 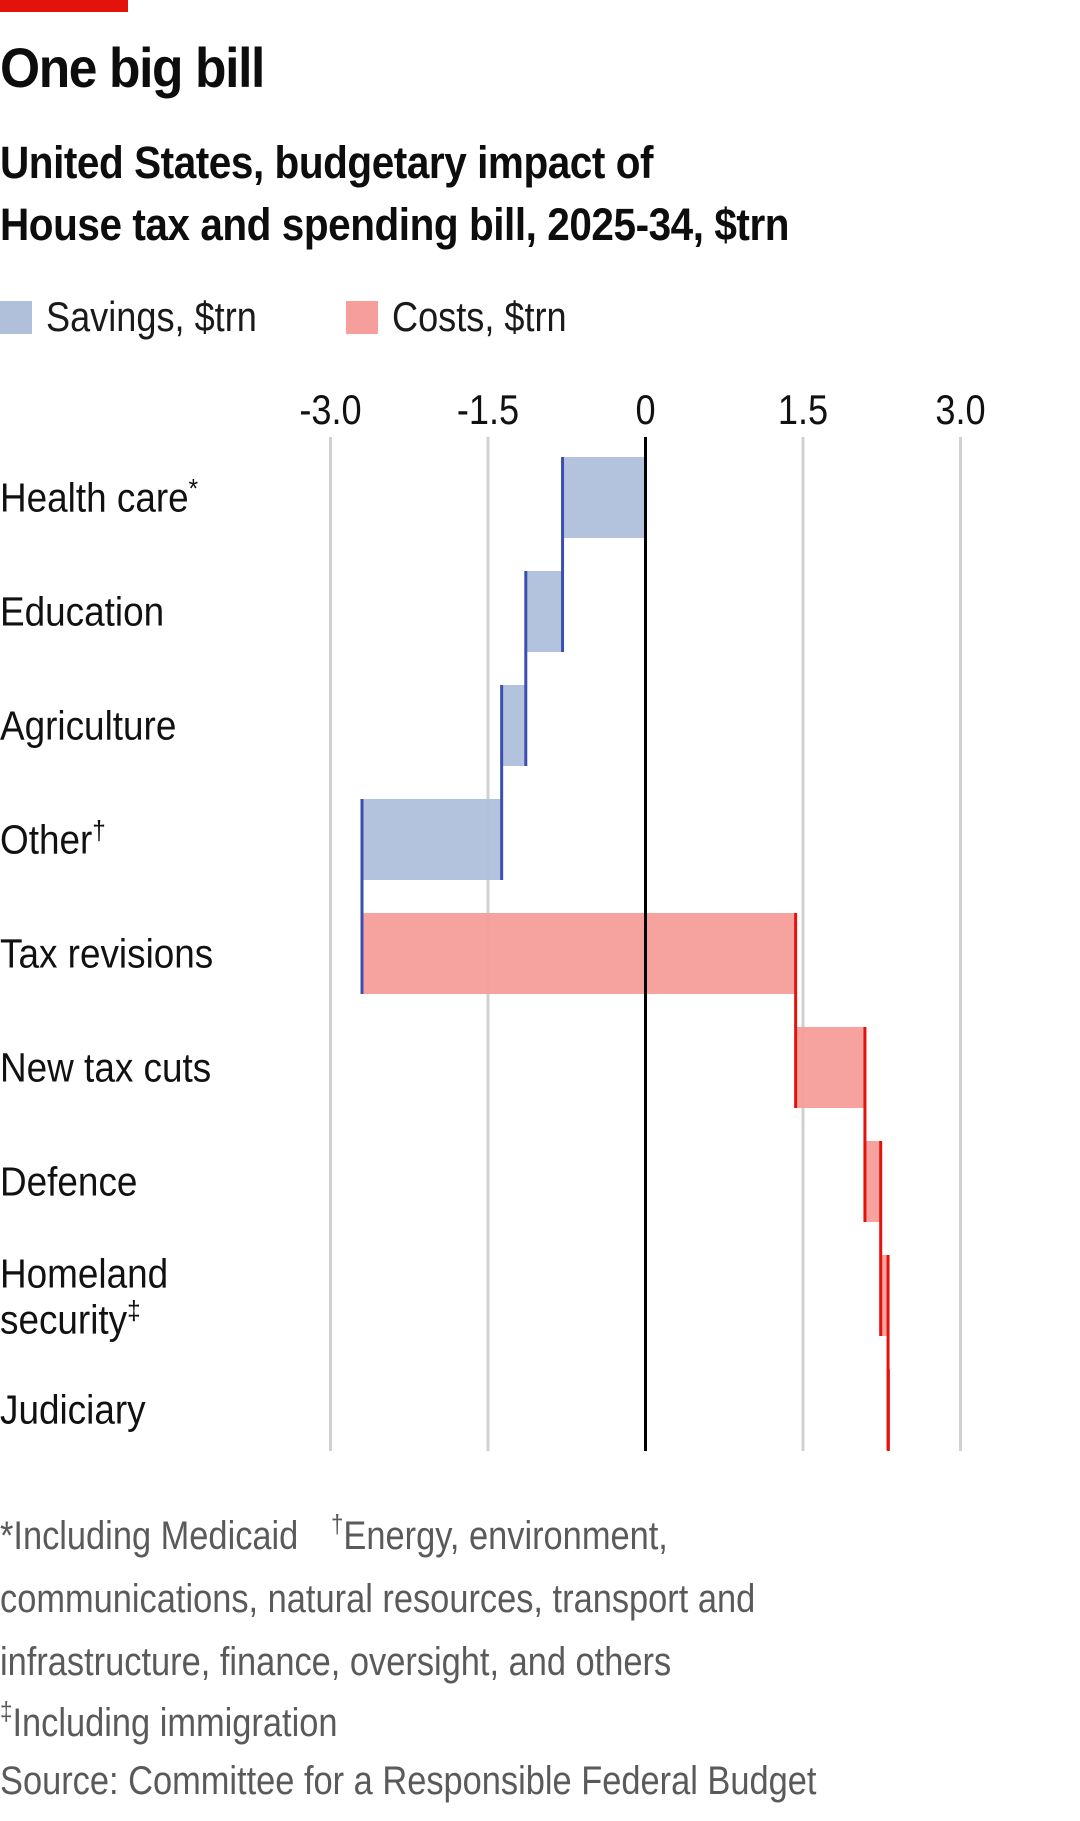 I want to click on x-tick-label: 0, so click(x=645, y=411).